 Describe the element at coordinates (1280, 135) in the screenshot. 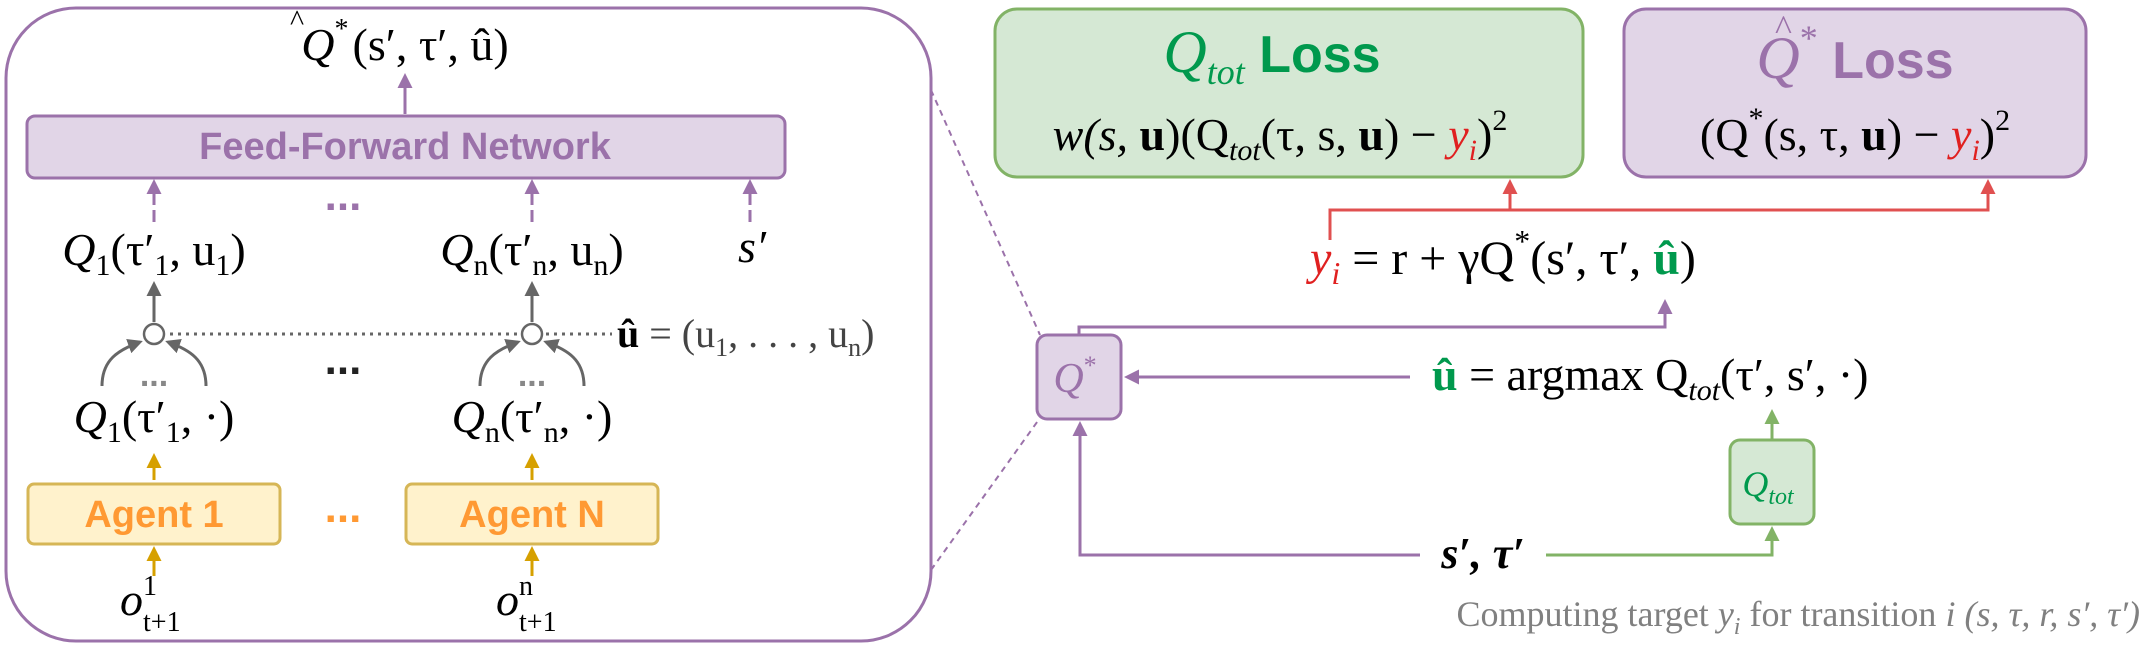

I see `qtot-loss-formula: w(s, u)(Qtot(τ, s, u) − yi)2` at that location.